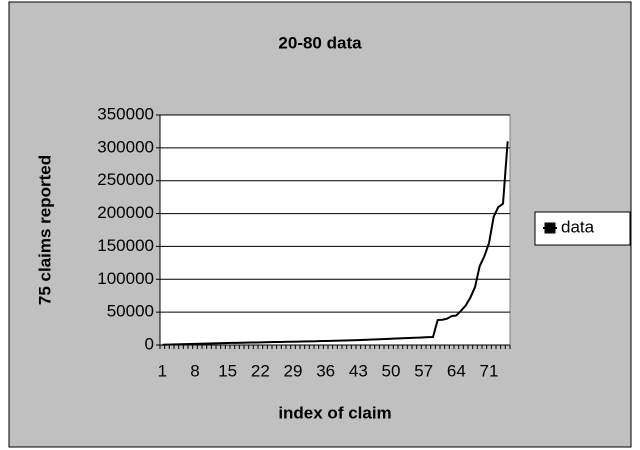  What do you see at coordinates (227, 370) in the screenshot?
I see `x-tick-label: 15` at bounding box center [227, 370].